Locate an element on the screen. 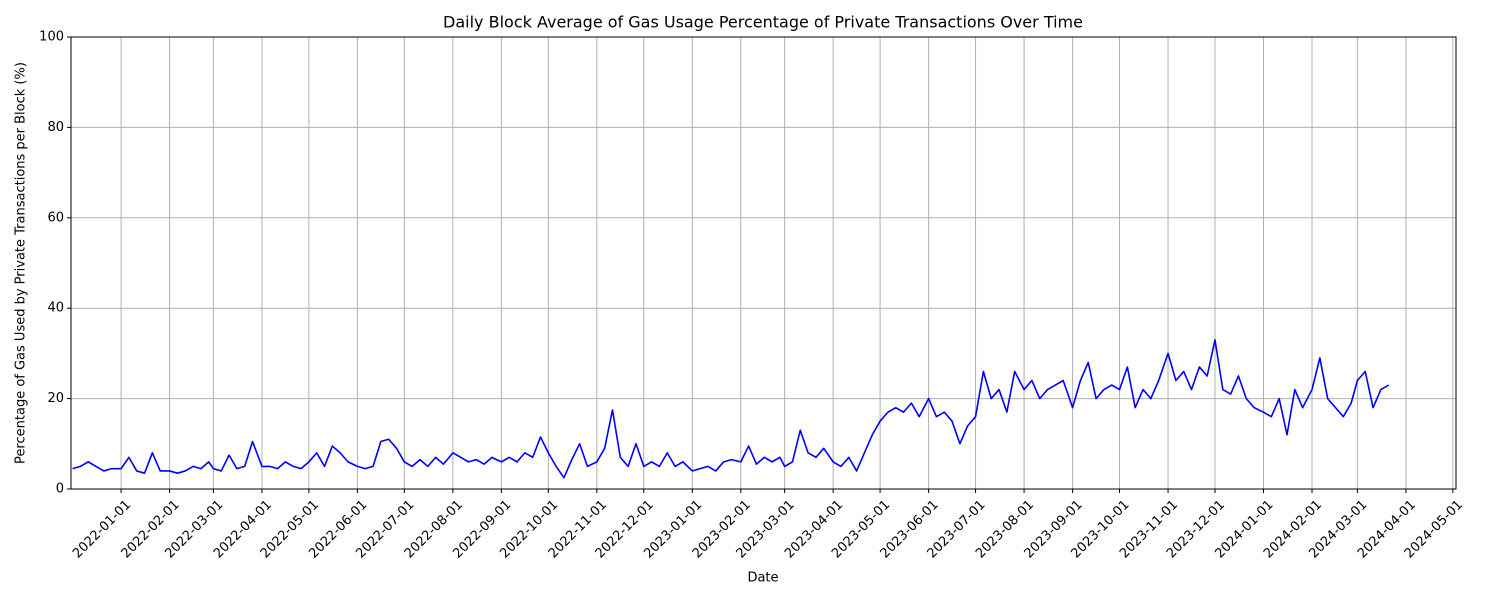  y-tick-label: 80 is located at coordinates (55, 127).